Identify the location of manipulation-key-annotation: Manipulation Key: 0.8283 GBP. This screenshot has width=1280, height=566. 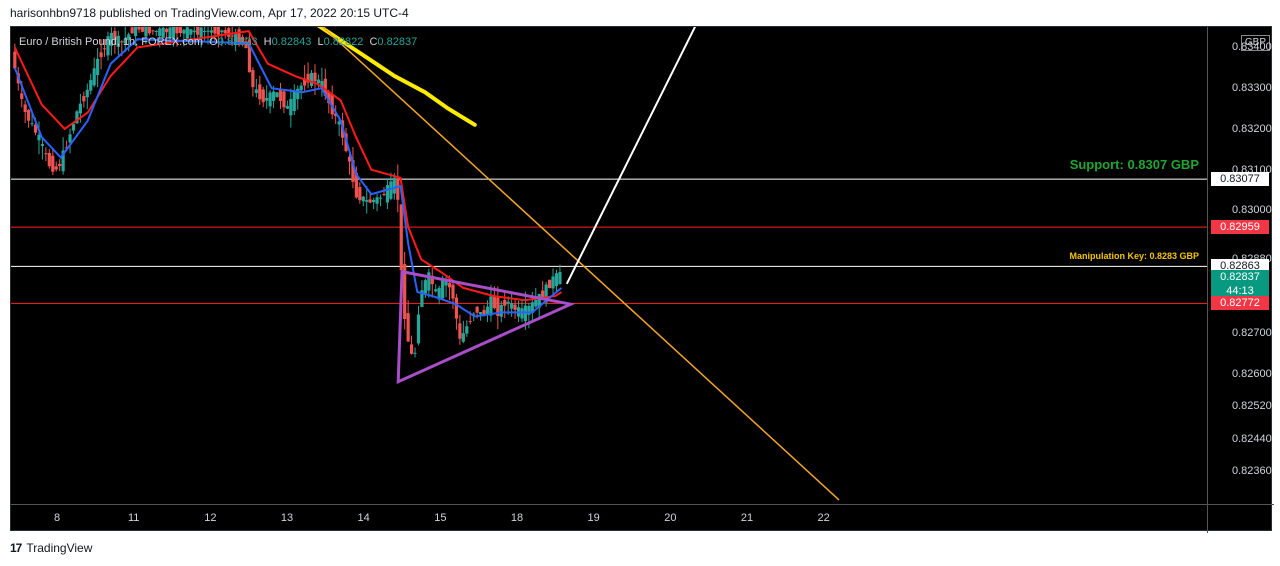
(1134, 256).